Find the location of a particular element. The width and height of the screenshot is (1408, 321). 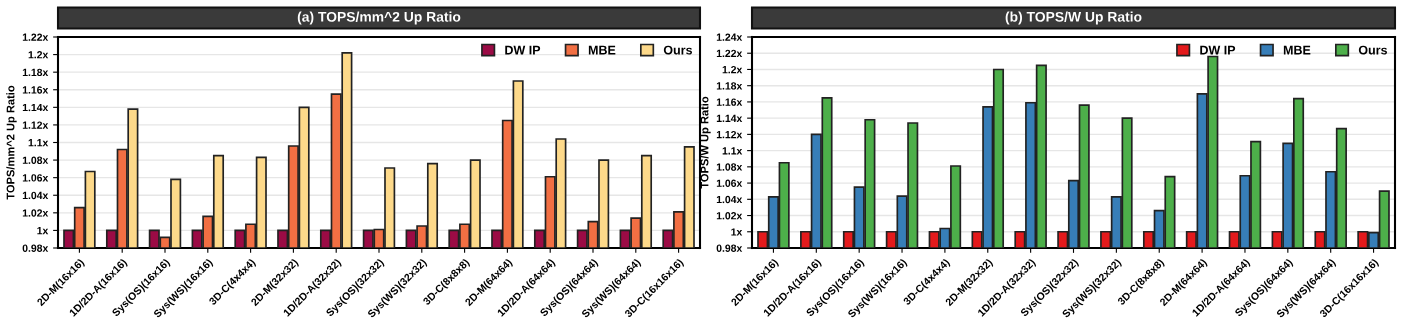

y-tick-label: 1.24x is located at coordinates (729, 37).